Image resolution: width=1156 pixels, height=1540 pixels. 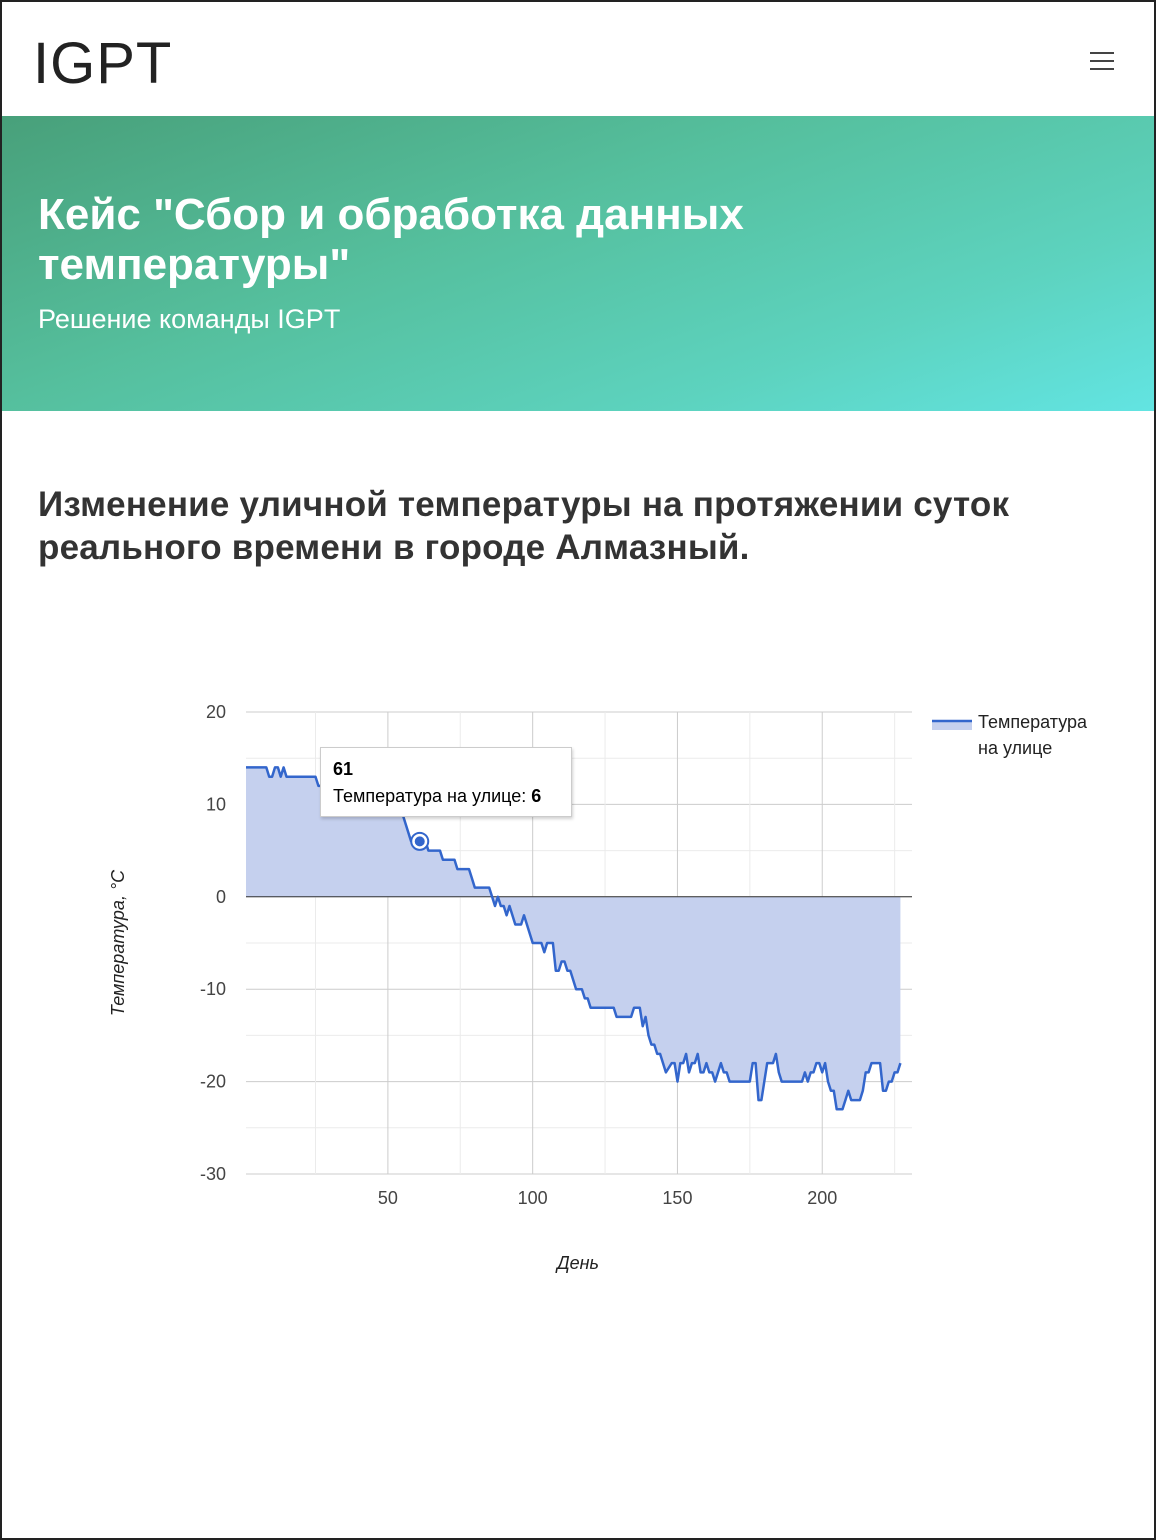 What do you see at coordinates (221, 897) in the screenshot?
I see `y-tick-label: 0` at bounding box center [221, 897].